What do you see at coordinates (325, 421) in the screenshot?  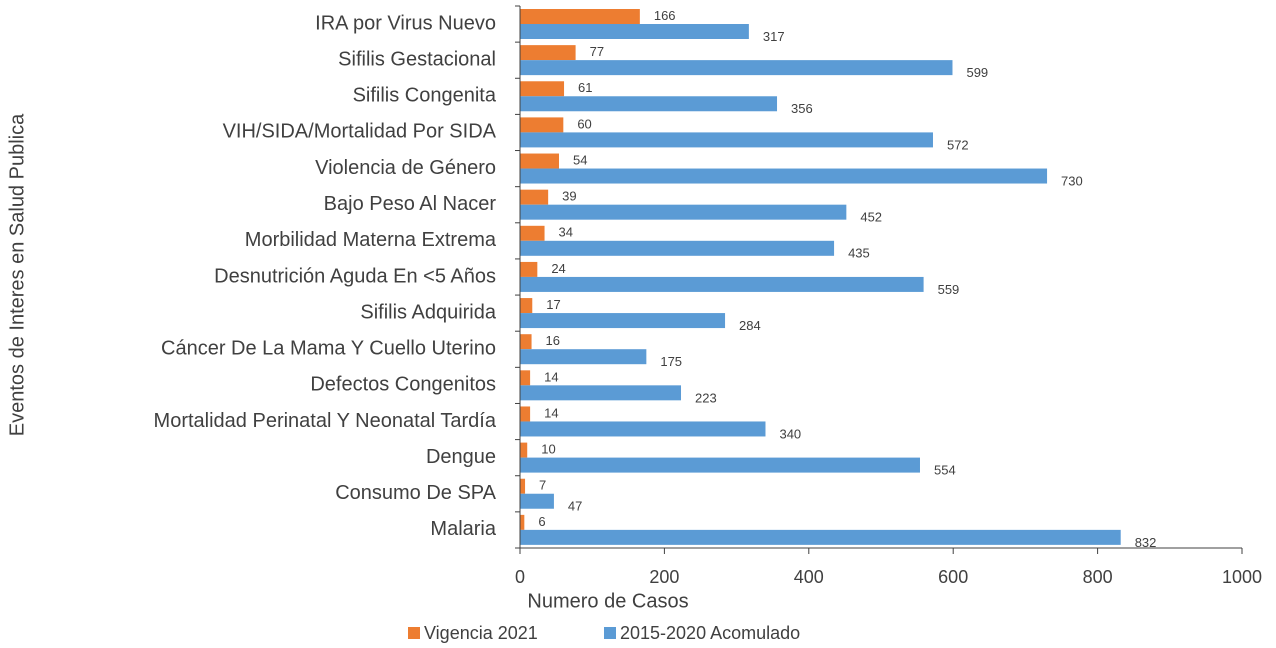 I see `y-tick-label: Mortalidad Perinatal Y Neonatal Tardía` at bounding box center [325, 421].